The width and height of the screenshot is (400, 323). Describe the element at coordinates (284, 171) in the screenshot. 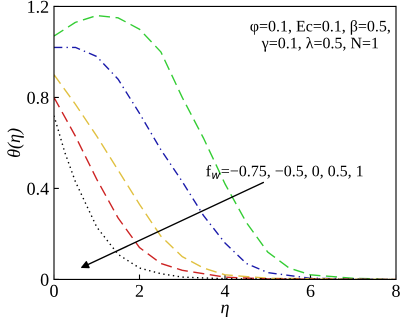

I see `annotation: f$_{w}$=−0.75, −0.5, 0, 0.5, 1` at that location.